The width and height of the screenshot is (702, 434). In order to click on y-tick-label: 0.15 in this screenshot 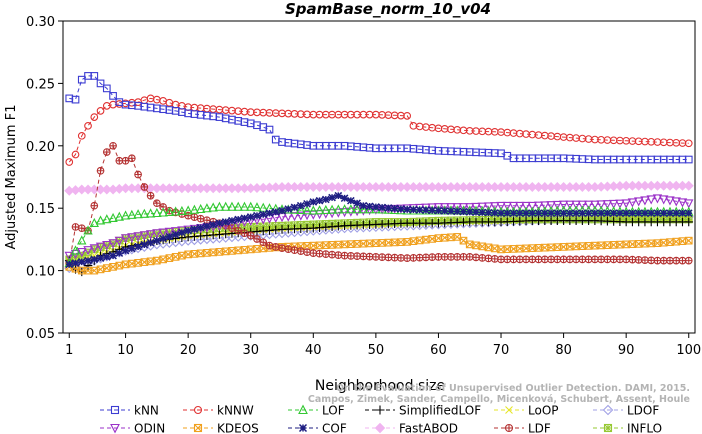, I will do `click(40, 209)`.